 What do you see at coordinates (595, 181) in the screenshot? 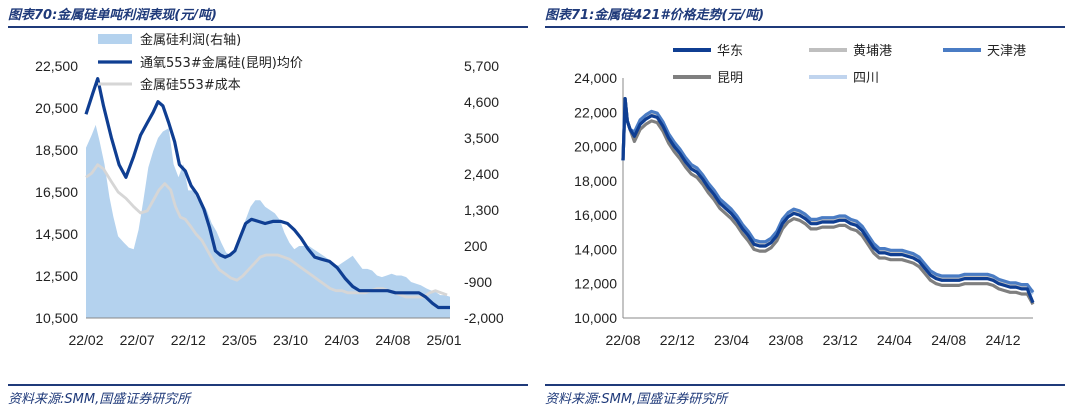
I see `y-tick: 18,000` at bounding box center [595, 181].